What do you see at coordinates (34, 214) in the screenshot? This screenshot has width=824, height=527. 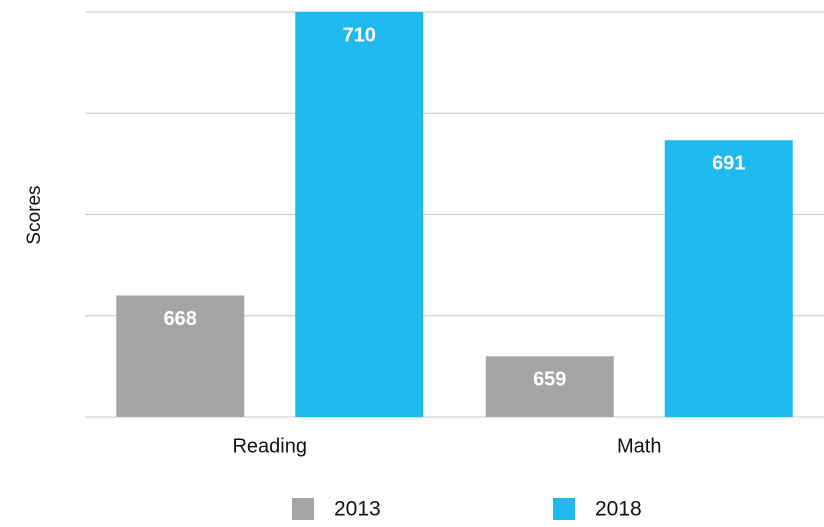 I see `y-axis-label: Scores` at bounding box center [34, 214].